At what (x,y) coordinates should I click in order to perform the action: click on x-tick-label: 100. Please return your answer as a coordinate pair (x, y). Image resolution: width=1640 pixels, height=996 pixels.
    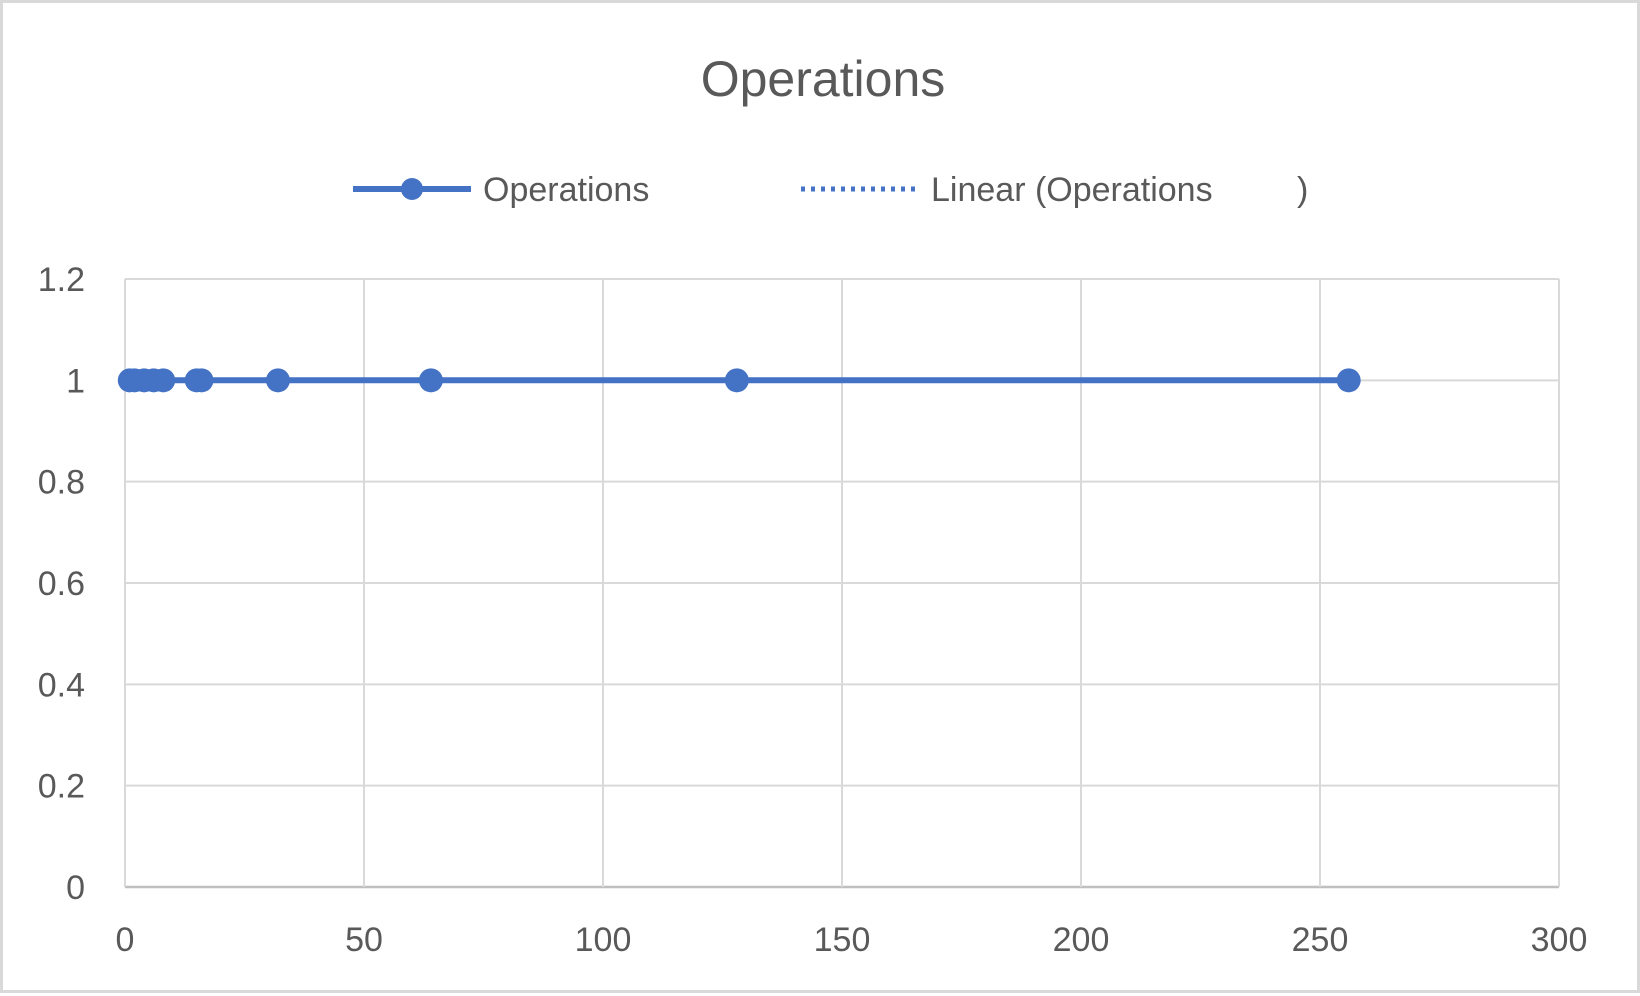
    Looking at the image, I should click on (603, 940).